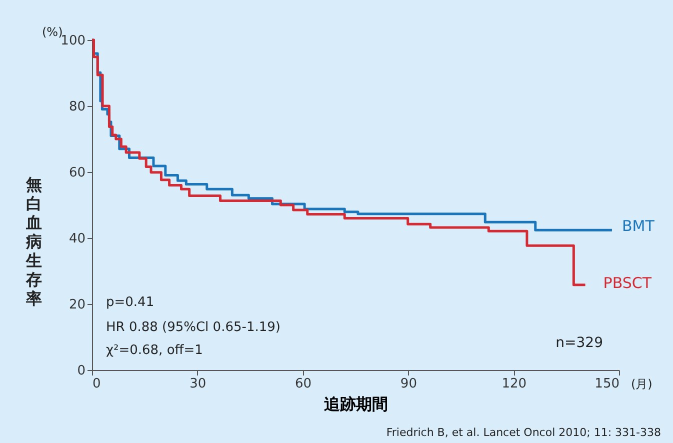  Describe the element at coordinates (523, 432) in the screenshot. I see `text: Friedrich B, et al. Lancet Oncol 2010; 11: 331-338` at that location.